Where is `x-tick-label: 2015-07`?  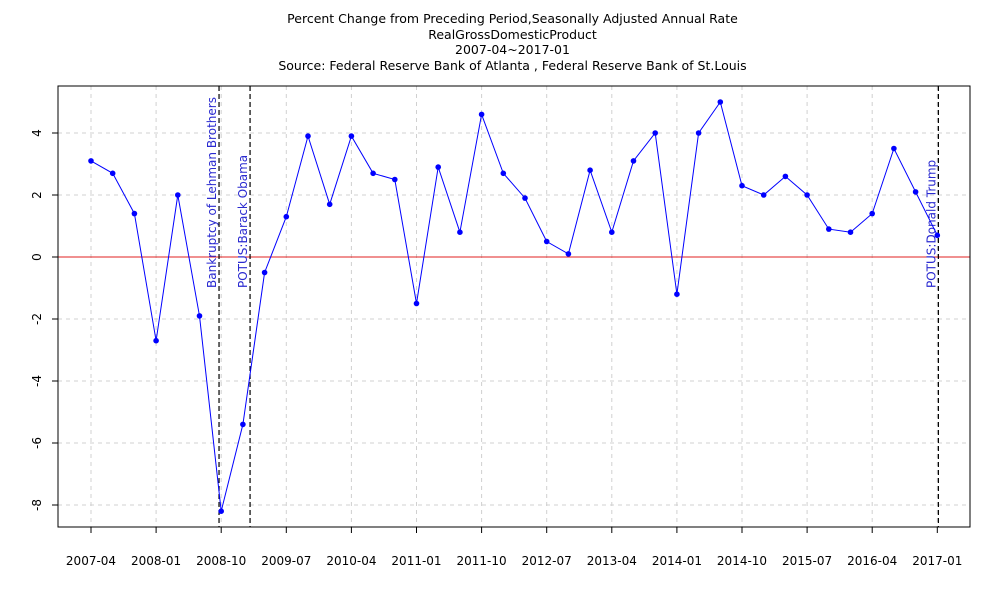
x-tick-label: 2015-07 is located at coordinates (807, 561).